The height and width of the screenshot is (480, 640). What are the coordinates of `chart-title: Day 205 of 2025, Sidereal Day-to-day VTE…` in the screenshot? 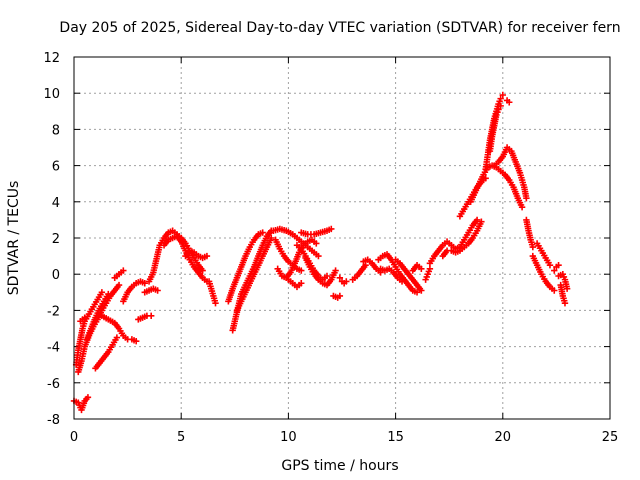 It's located at (339, 28).